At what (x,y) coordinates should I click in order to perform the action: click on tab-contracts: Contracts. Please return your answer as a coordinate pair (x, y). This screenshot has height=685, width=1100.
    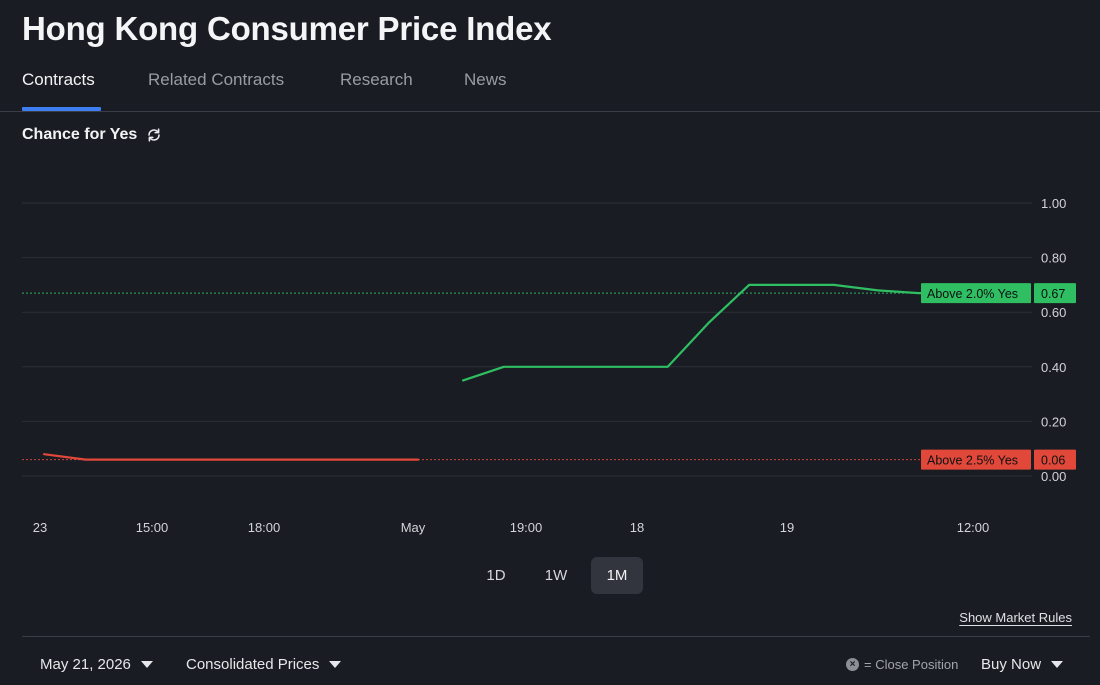
    Looking at the image, I should click on (58, 79).